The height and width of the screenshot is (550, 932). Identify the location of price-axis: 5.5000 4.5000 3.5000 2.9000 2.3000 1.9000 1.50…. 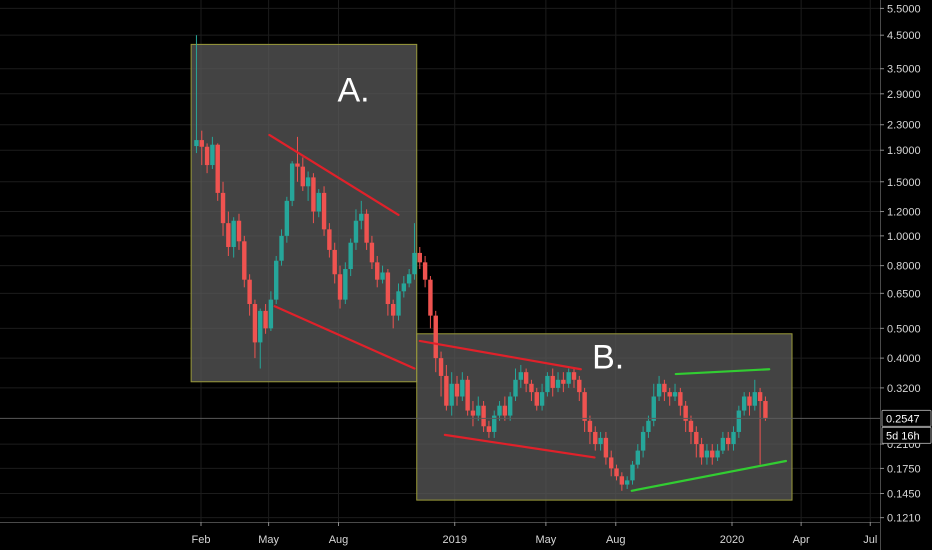
(906, 275).